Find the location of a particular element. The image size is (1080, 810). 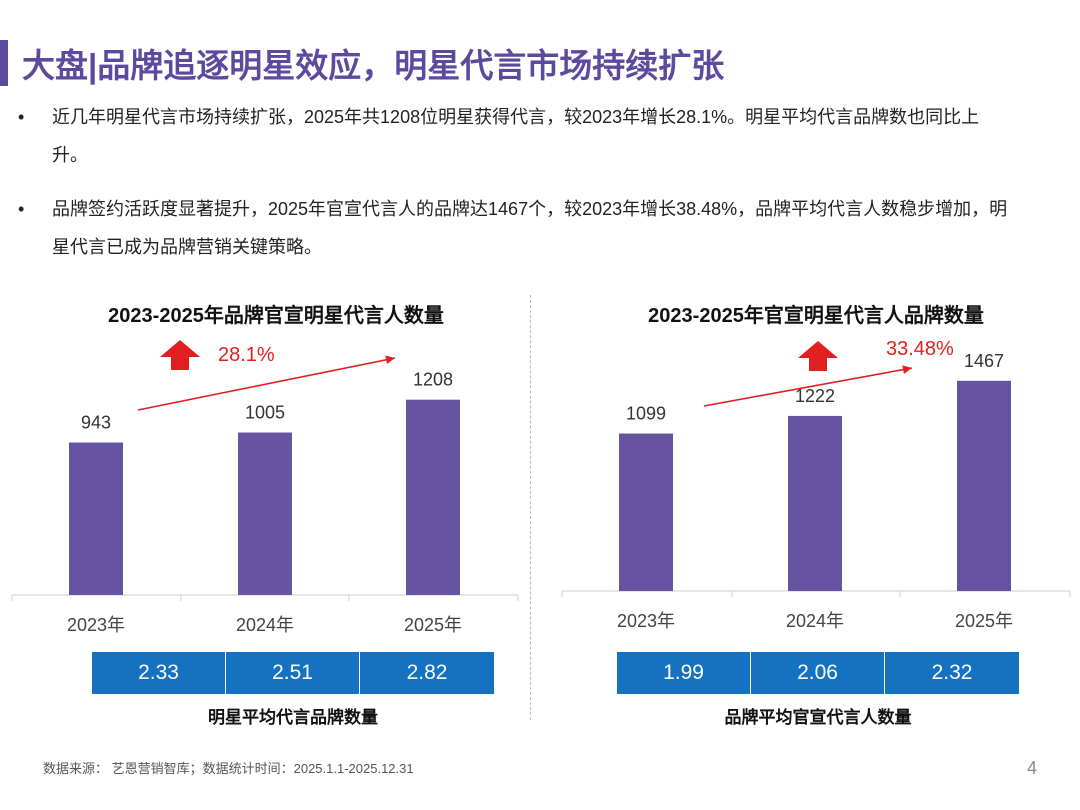

category-label-1: 2025年 is located at coordinates (433, 625).